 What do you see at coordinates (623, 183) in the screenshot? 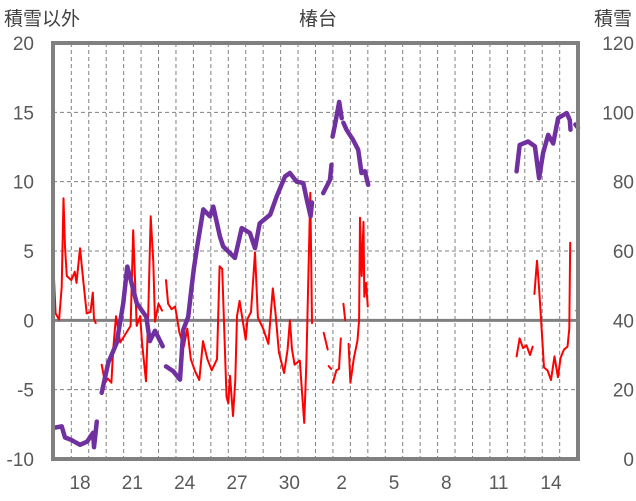
I see `right-tick-label: 80` at bounding box center [623, 183].